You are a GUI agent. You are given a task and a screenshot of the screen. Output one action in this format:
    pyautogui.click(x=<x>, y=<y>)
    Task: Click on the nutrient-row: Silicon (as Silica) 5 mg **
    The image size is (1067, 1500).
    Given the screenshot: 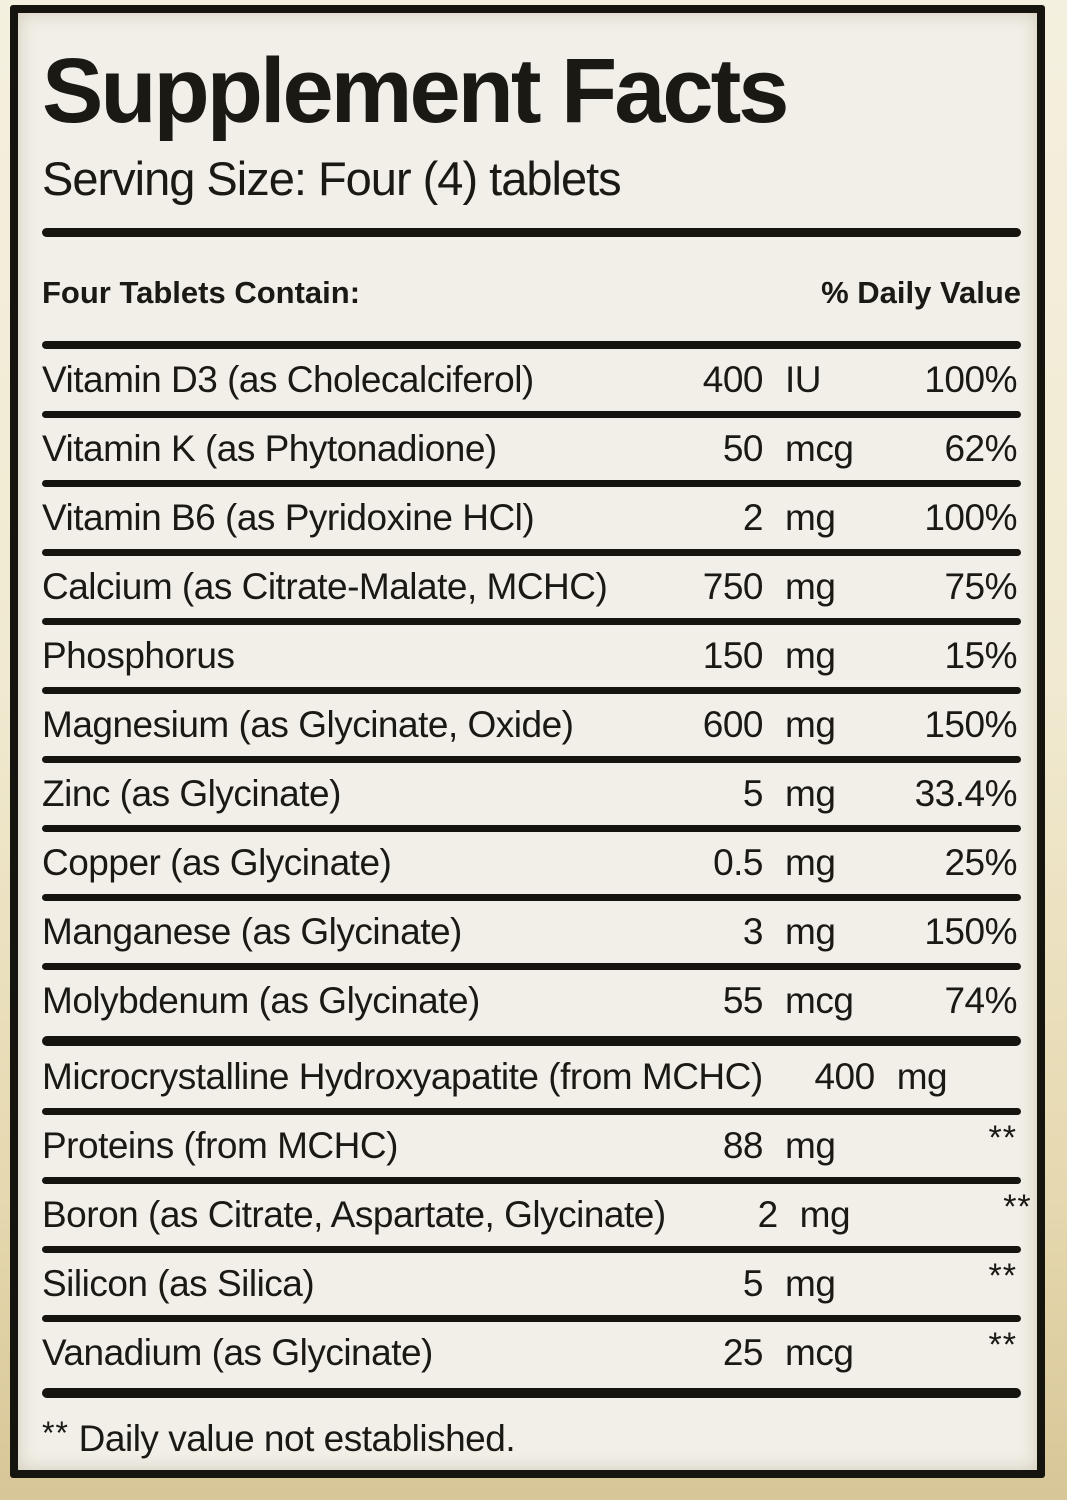 What is the action you would take?
    pyautogui.click(x=531, y=1284)
    